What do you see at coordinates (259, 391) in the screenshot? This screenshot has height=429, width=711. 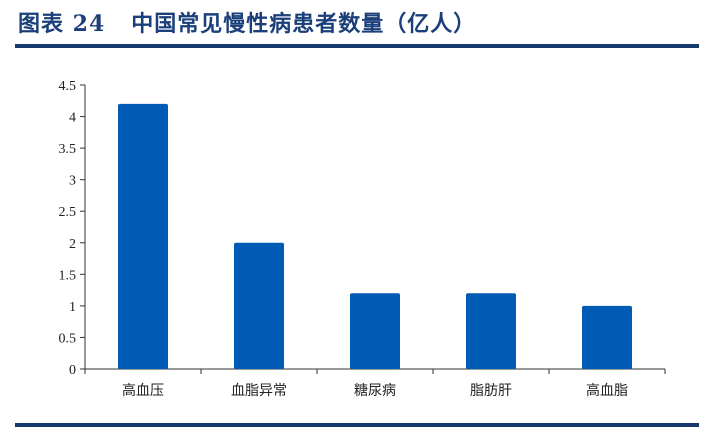 I see `x-category-label: 血脂异常` at bounding box center [259, 391].